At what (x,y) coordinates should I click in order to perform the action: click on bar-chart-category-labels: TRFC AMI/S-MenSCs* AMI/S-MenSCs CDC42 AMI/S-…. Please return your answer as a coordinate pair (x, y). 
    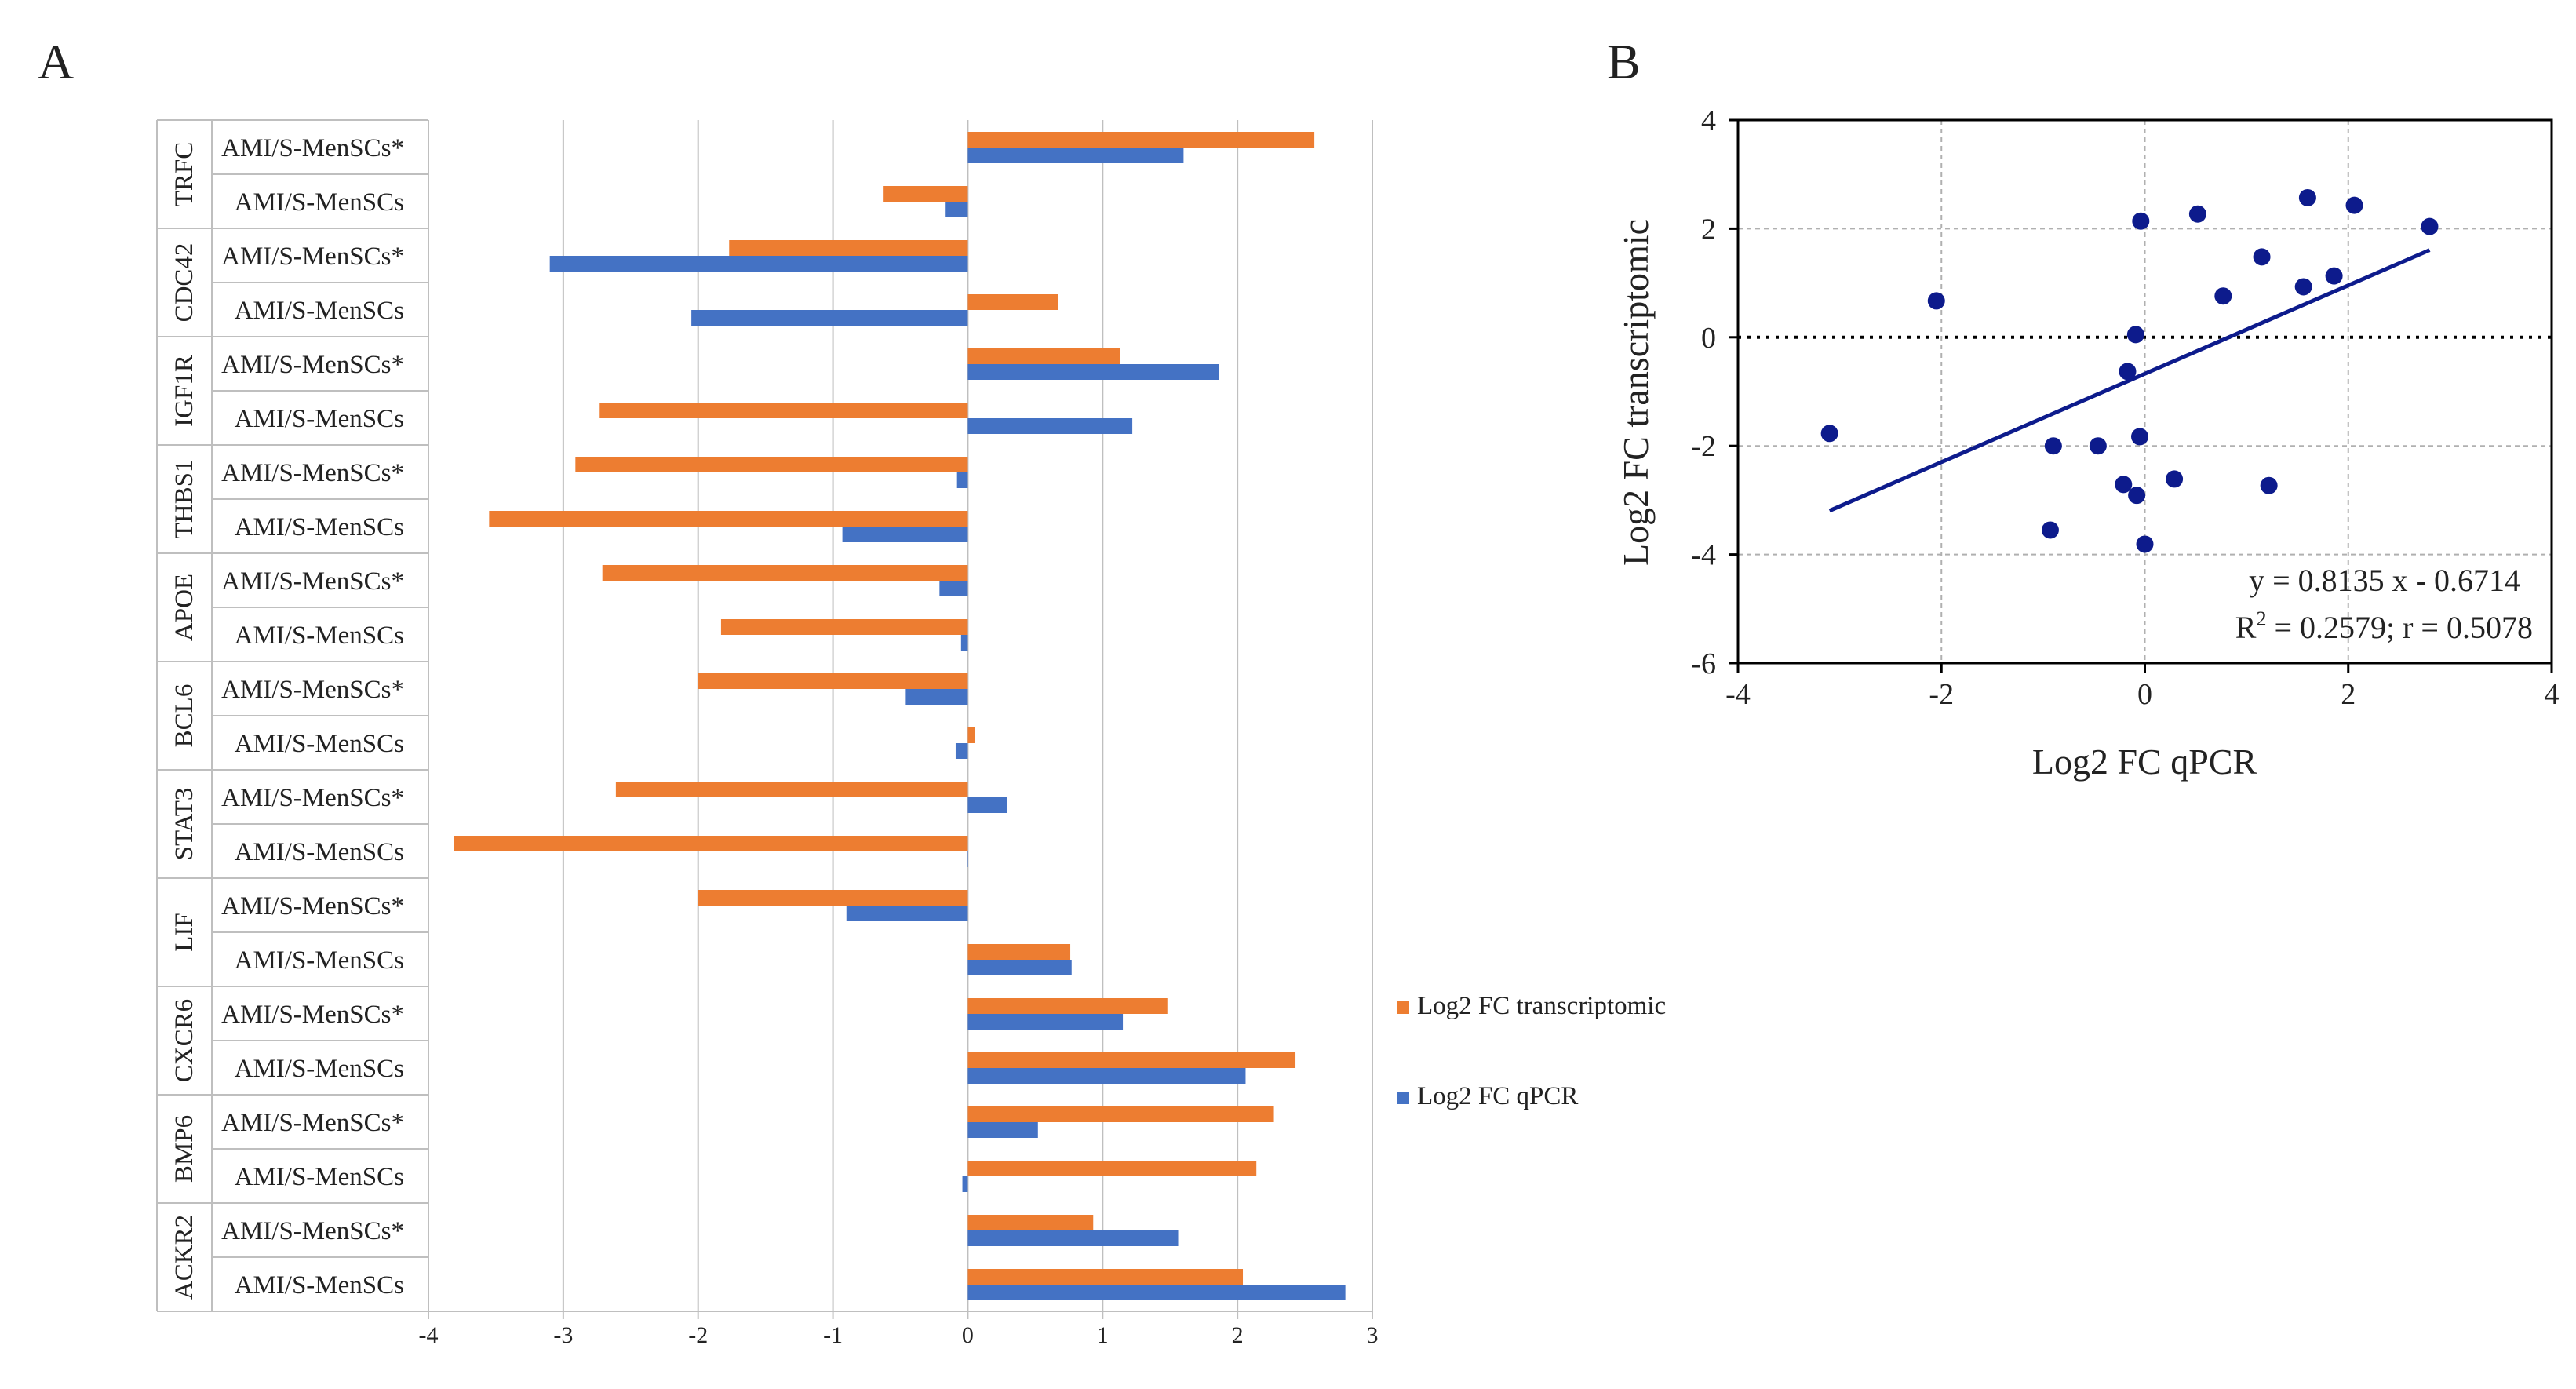
    Looking at the image, I should click on (292, 715).